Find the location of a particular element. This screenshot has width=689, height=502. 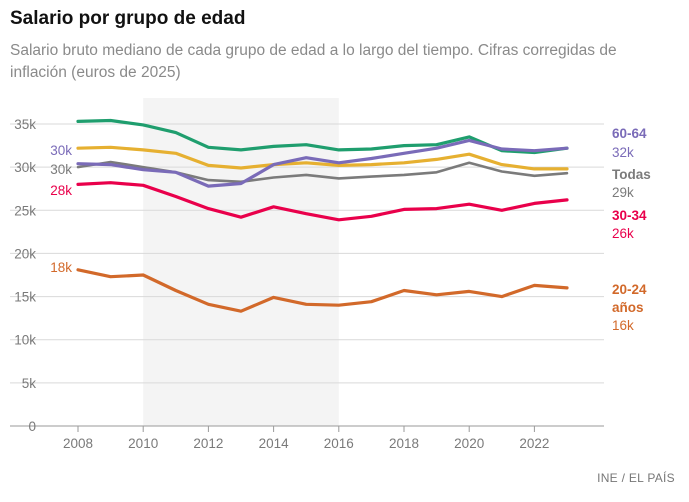

y-tick-label: 30k is located at coordinates (25, 167).